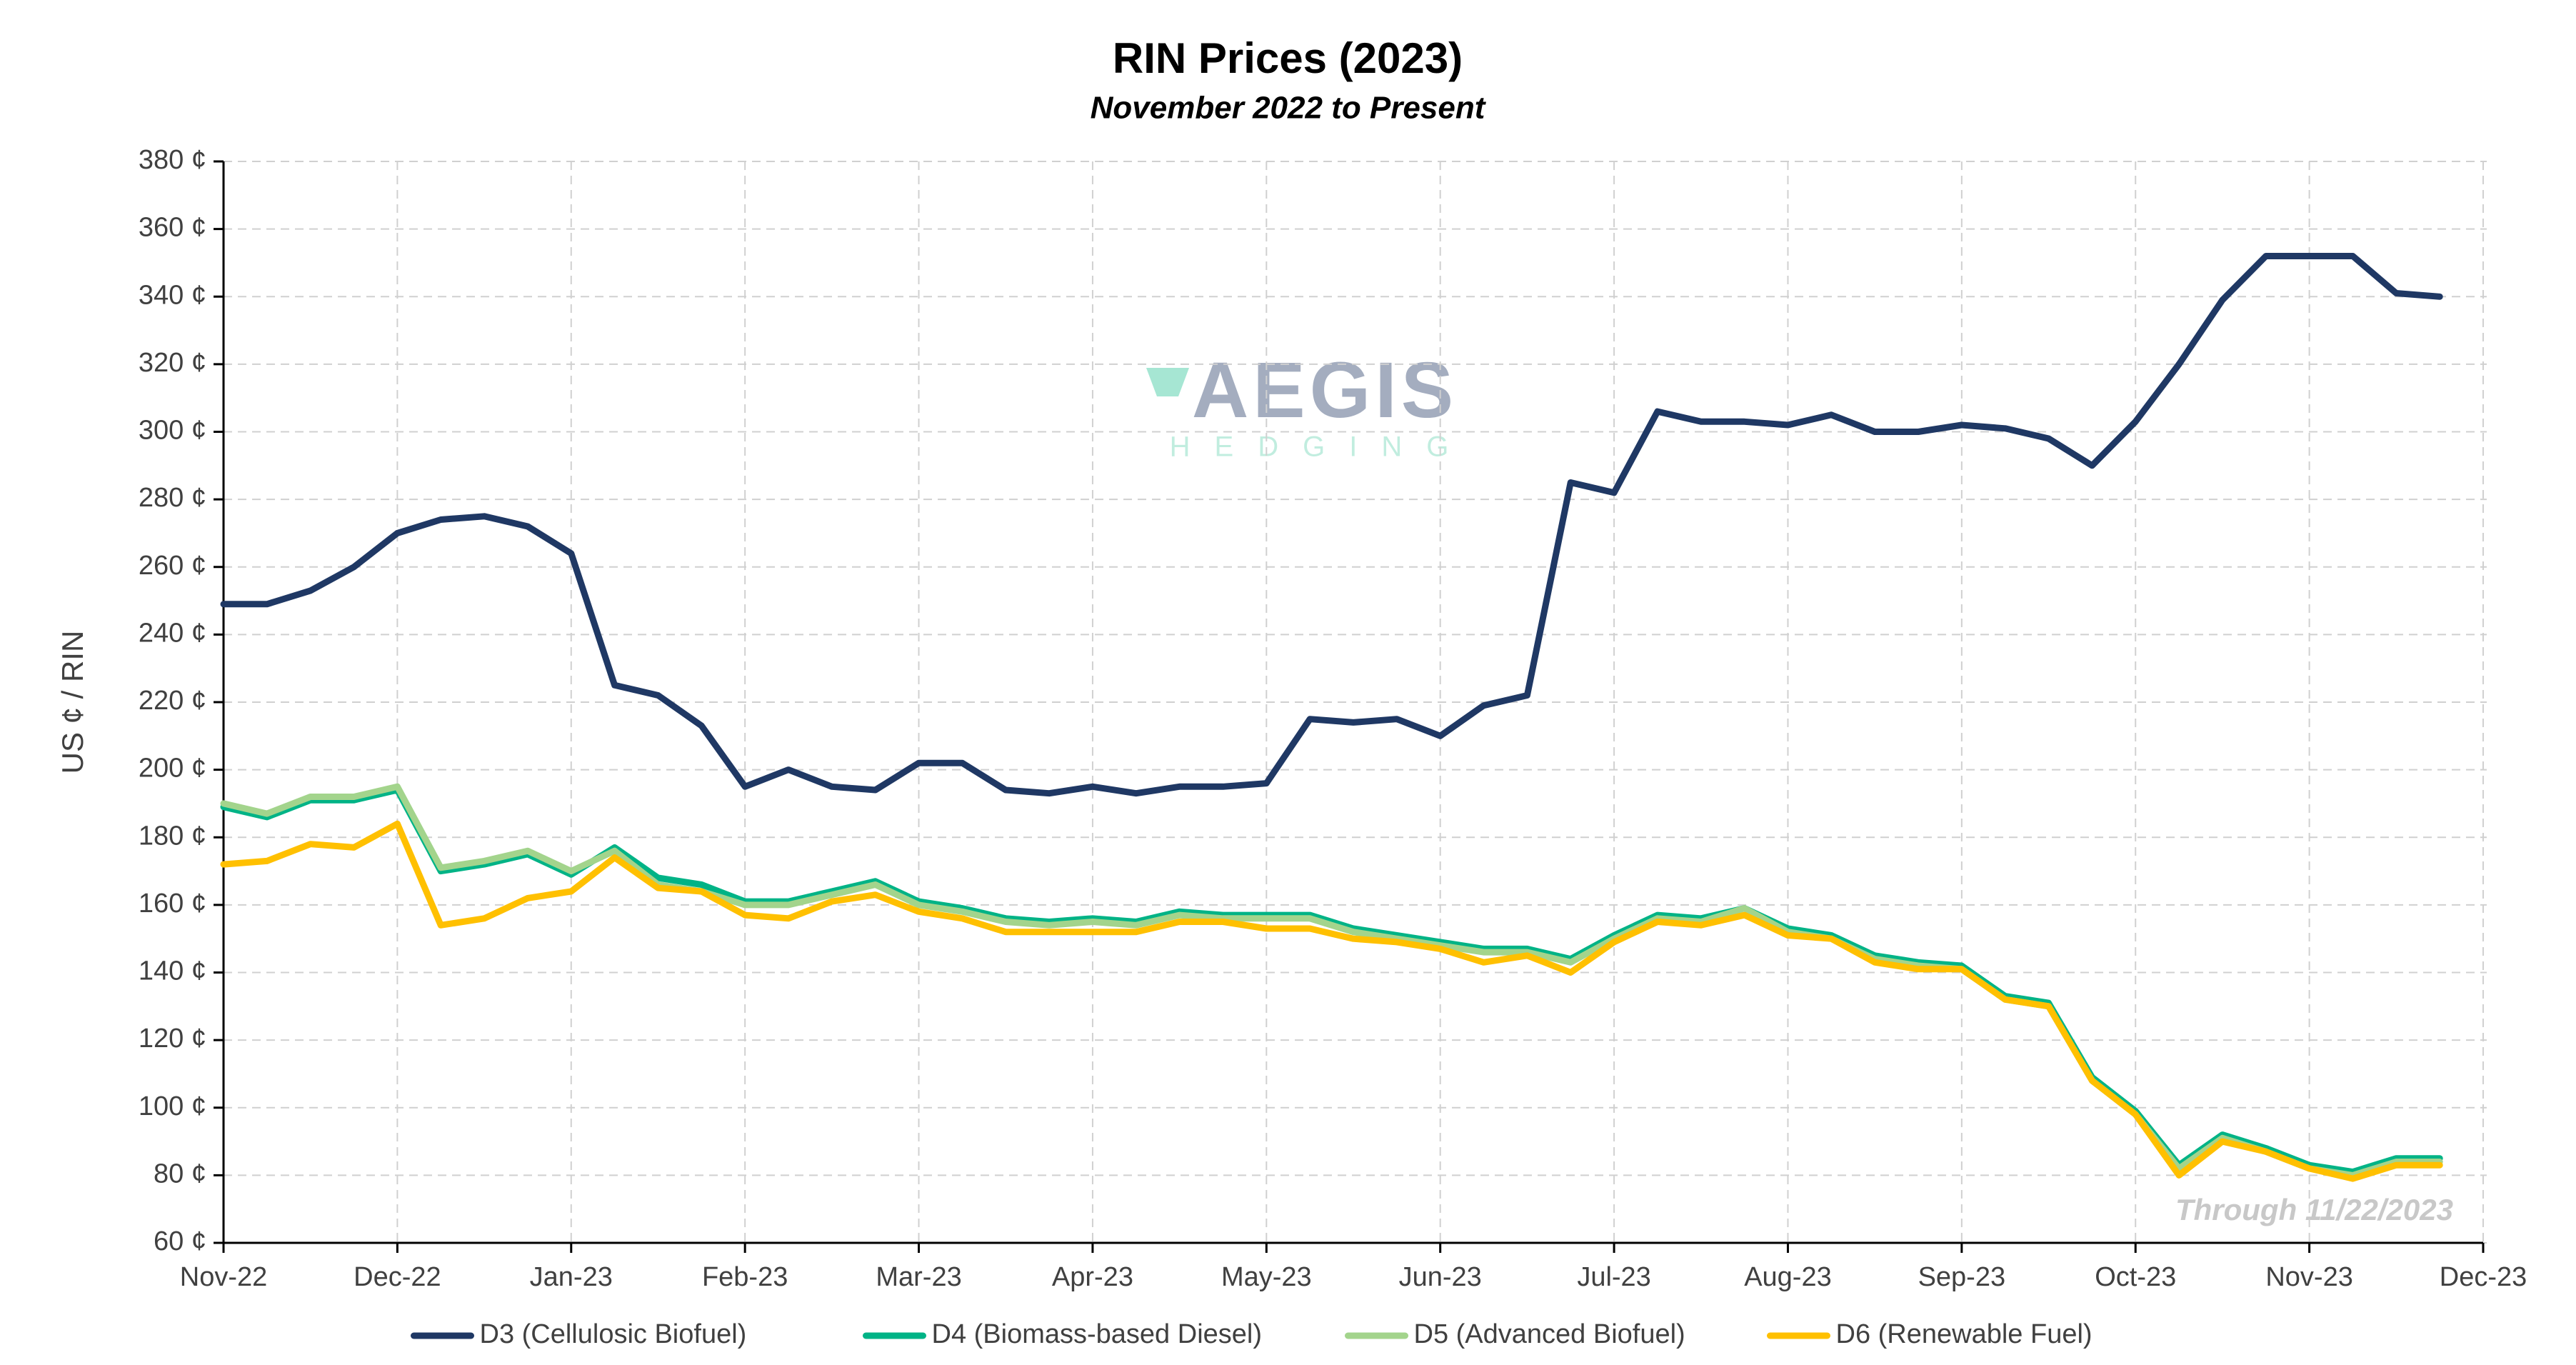 This screenshot has height=1365, width=2576. What do you see at coordinates (1097, 1334) in the screenshot?
I see `legend-label: D4 (Biomass-based Diesel)` at bounding box center [1097, 1334].